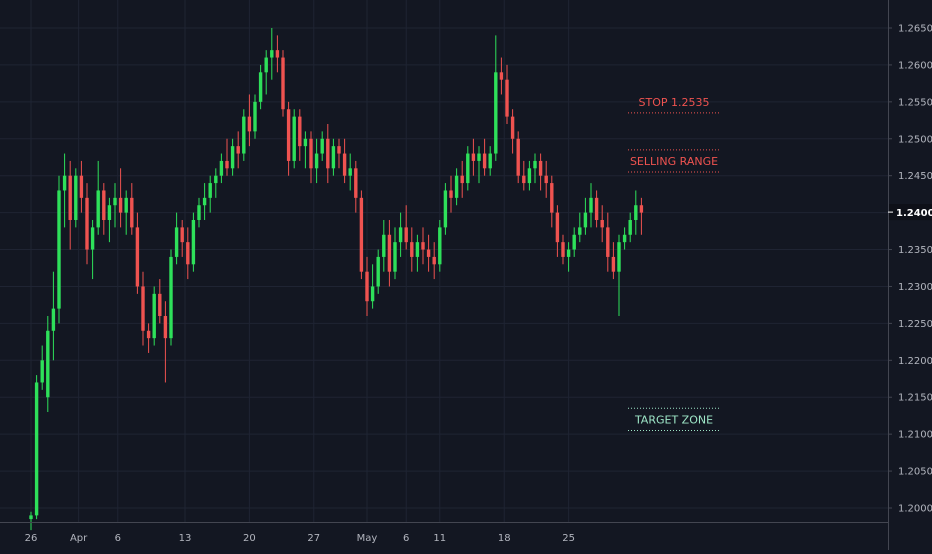  I want to click on annotations-layer: STOP 1.2535 SELLING RANGE TARGET ZONE, so click(674, 263).